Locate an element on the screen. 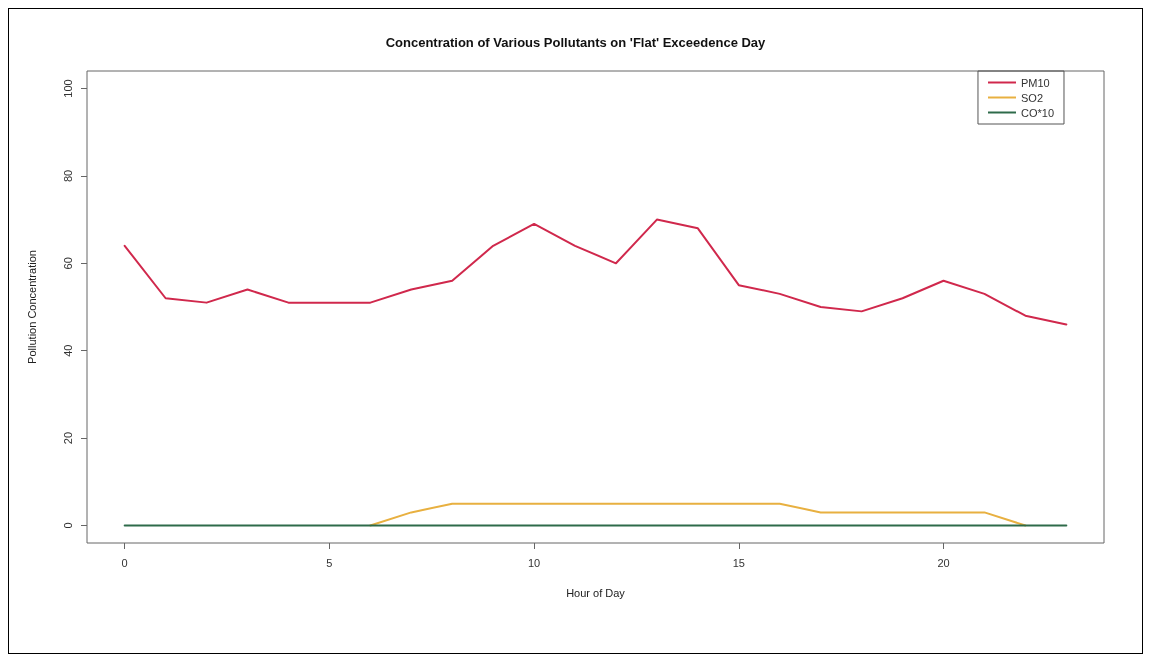 This screenshot has height=662, width=1151. y-axis-title: Pollution Concentration is located at coordinates (31, 307).